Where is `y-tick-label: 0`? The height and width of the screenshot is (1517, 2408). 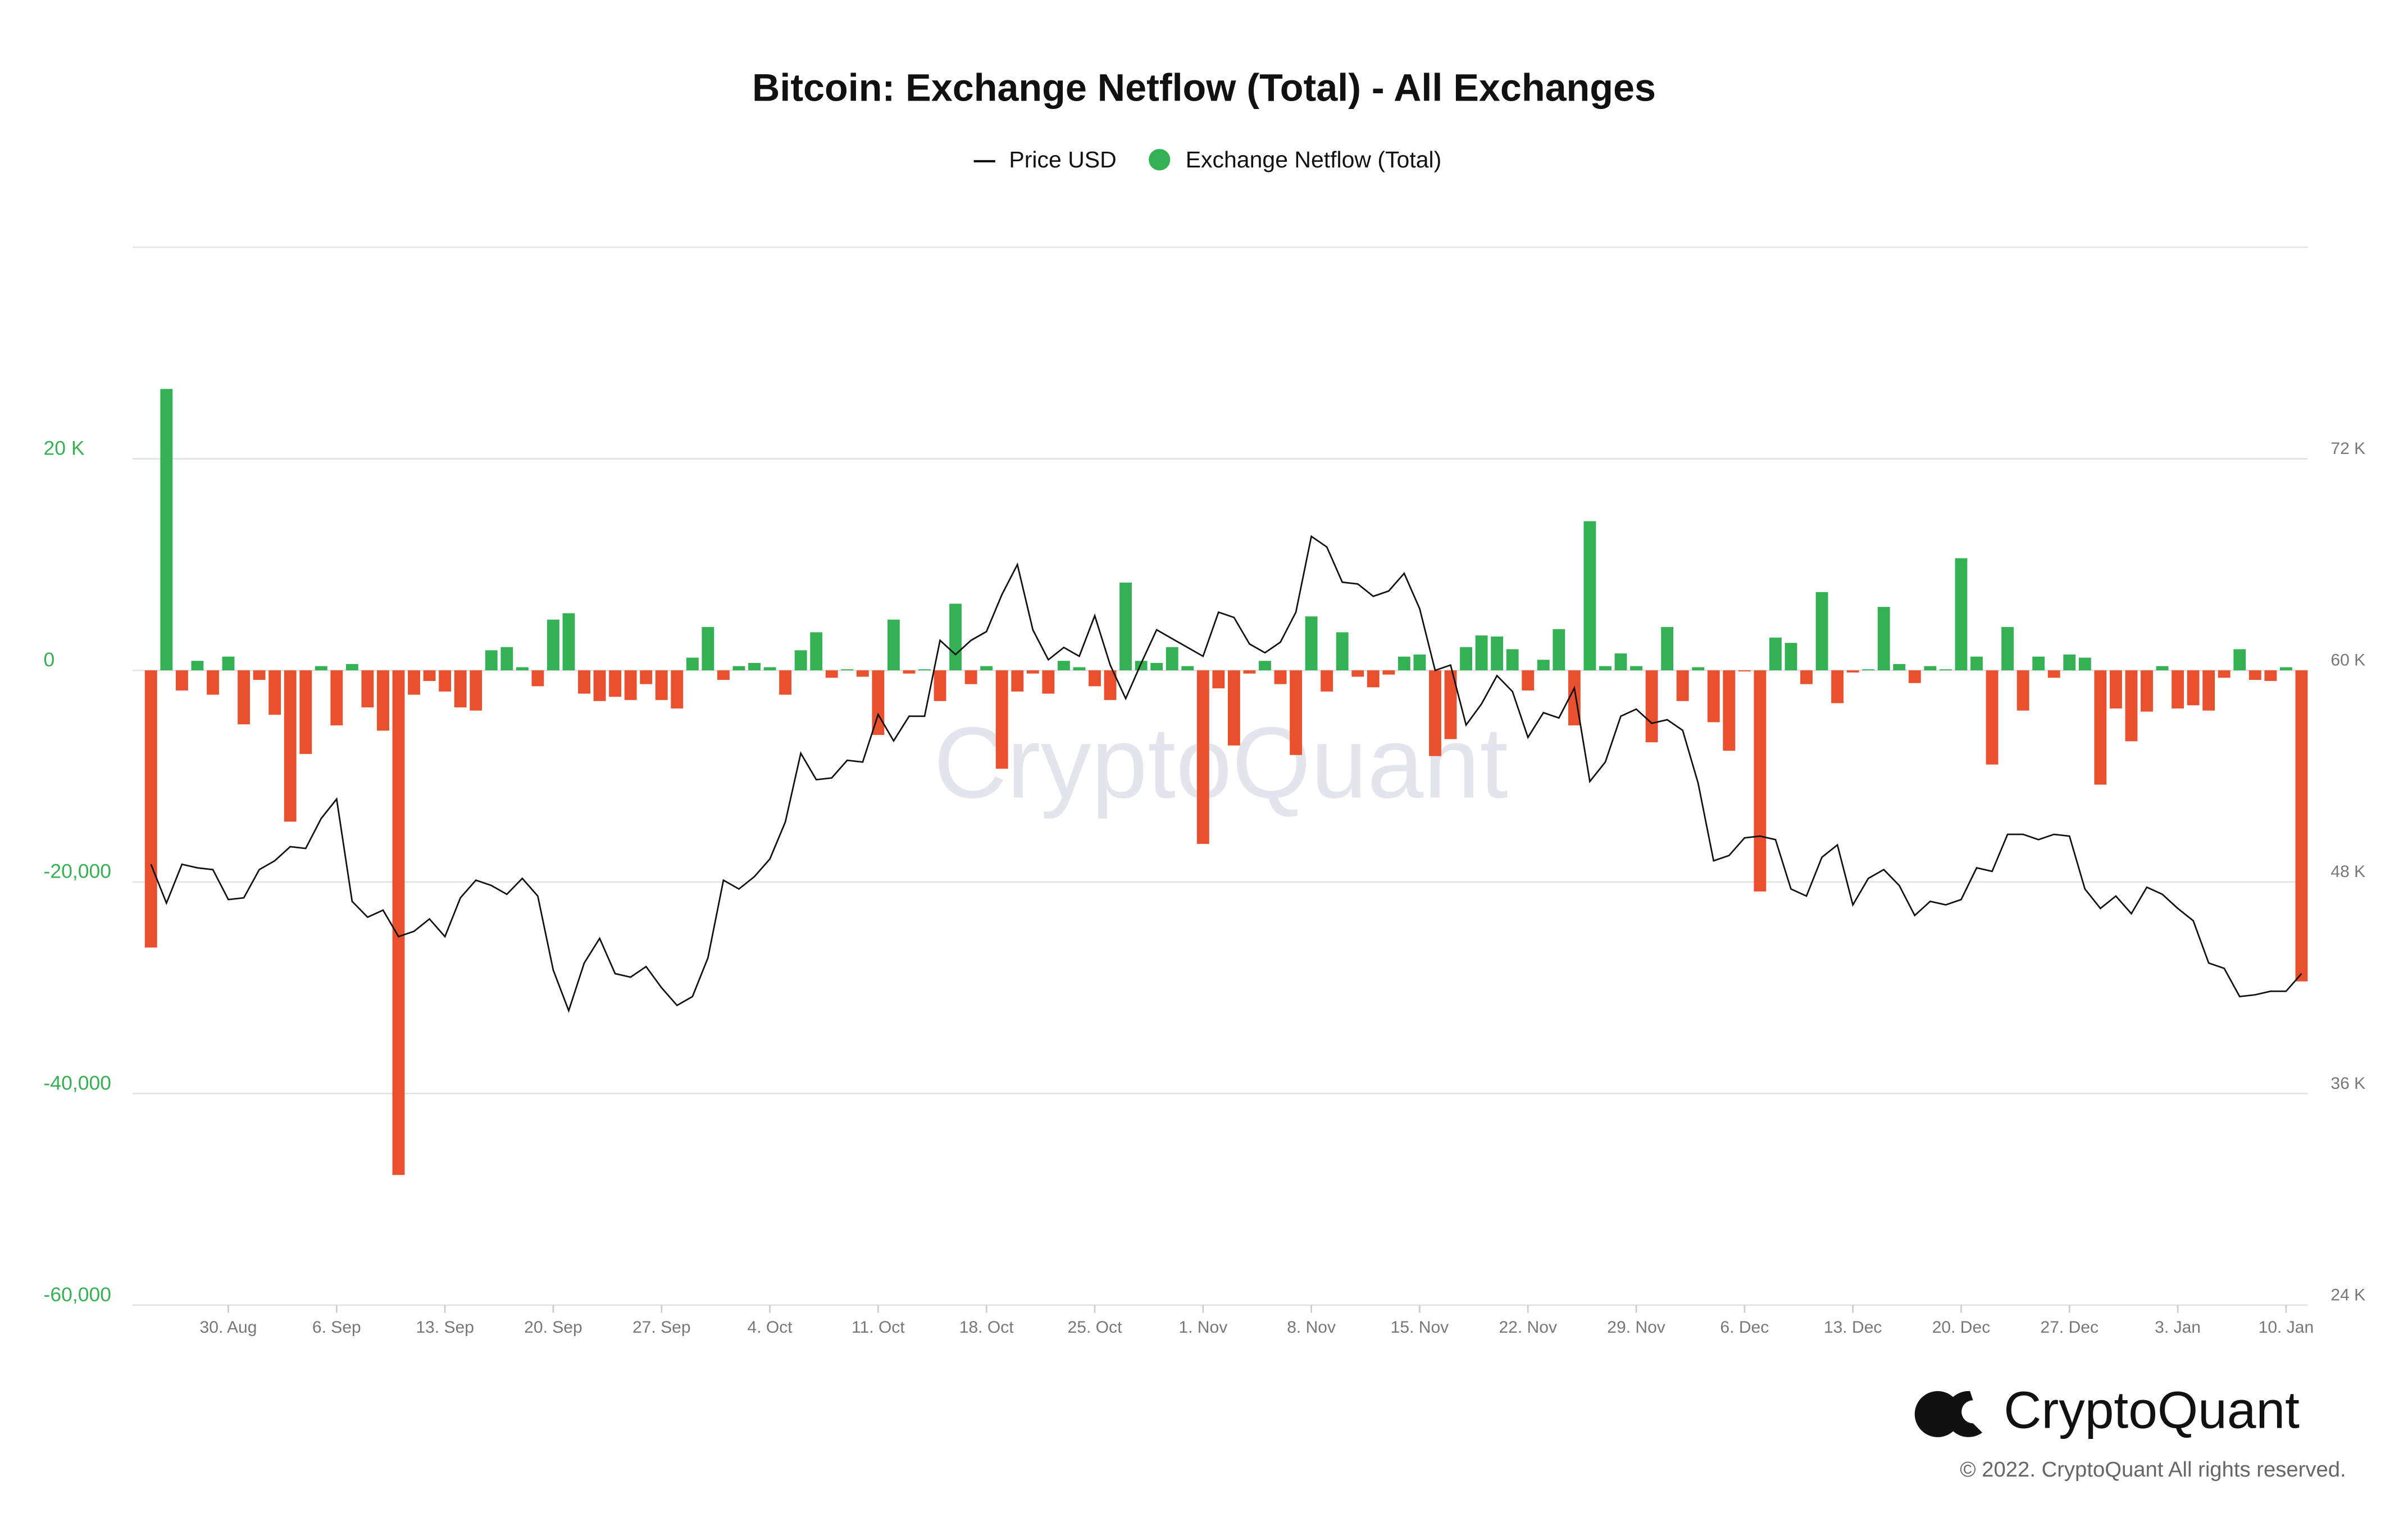
y-tick-label: 0 is located at coordinates (49, 659).